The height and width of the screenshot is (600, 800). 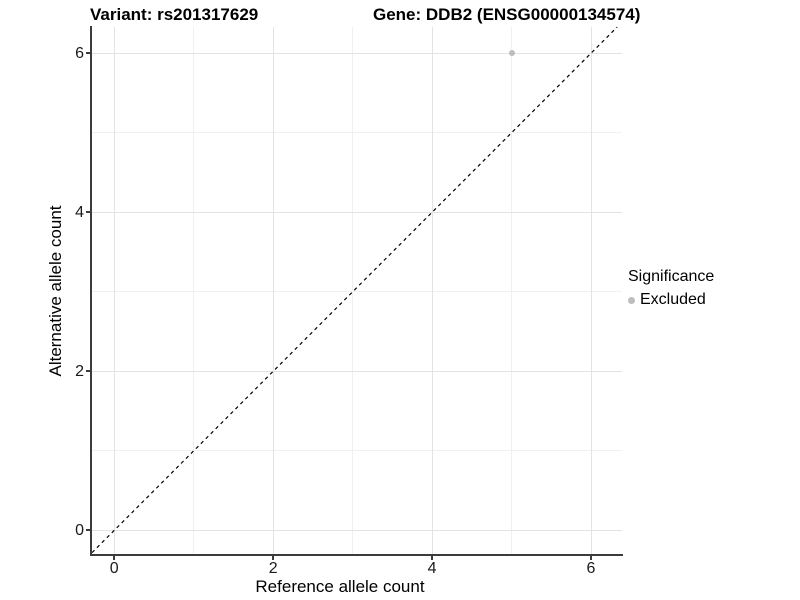 What do you see at coordinates (114, 568) in the screenshot?
I see `x-tick-label: 0` at bounding box center [114, 568].